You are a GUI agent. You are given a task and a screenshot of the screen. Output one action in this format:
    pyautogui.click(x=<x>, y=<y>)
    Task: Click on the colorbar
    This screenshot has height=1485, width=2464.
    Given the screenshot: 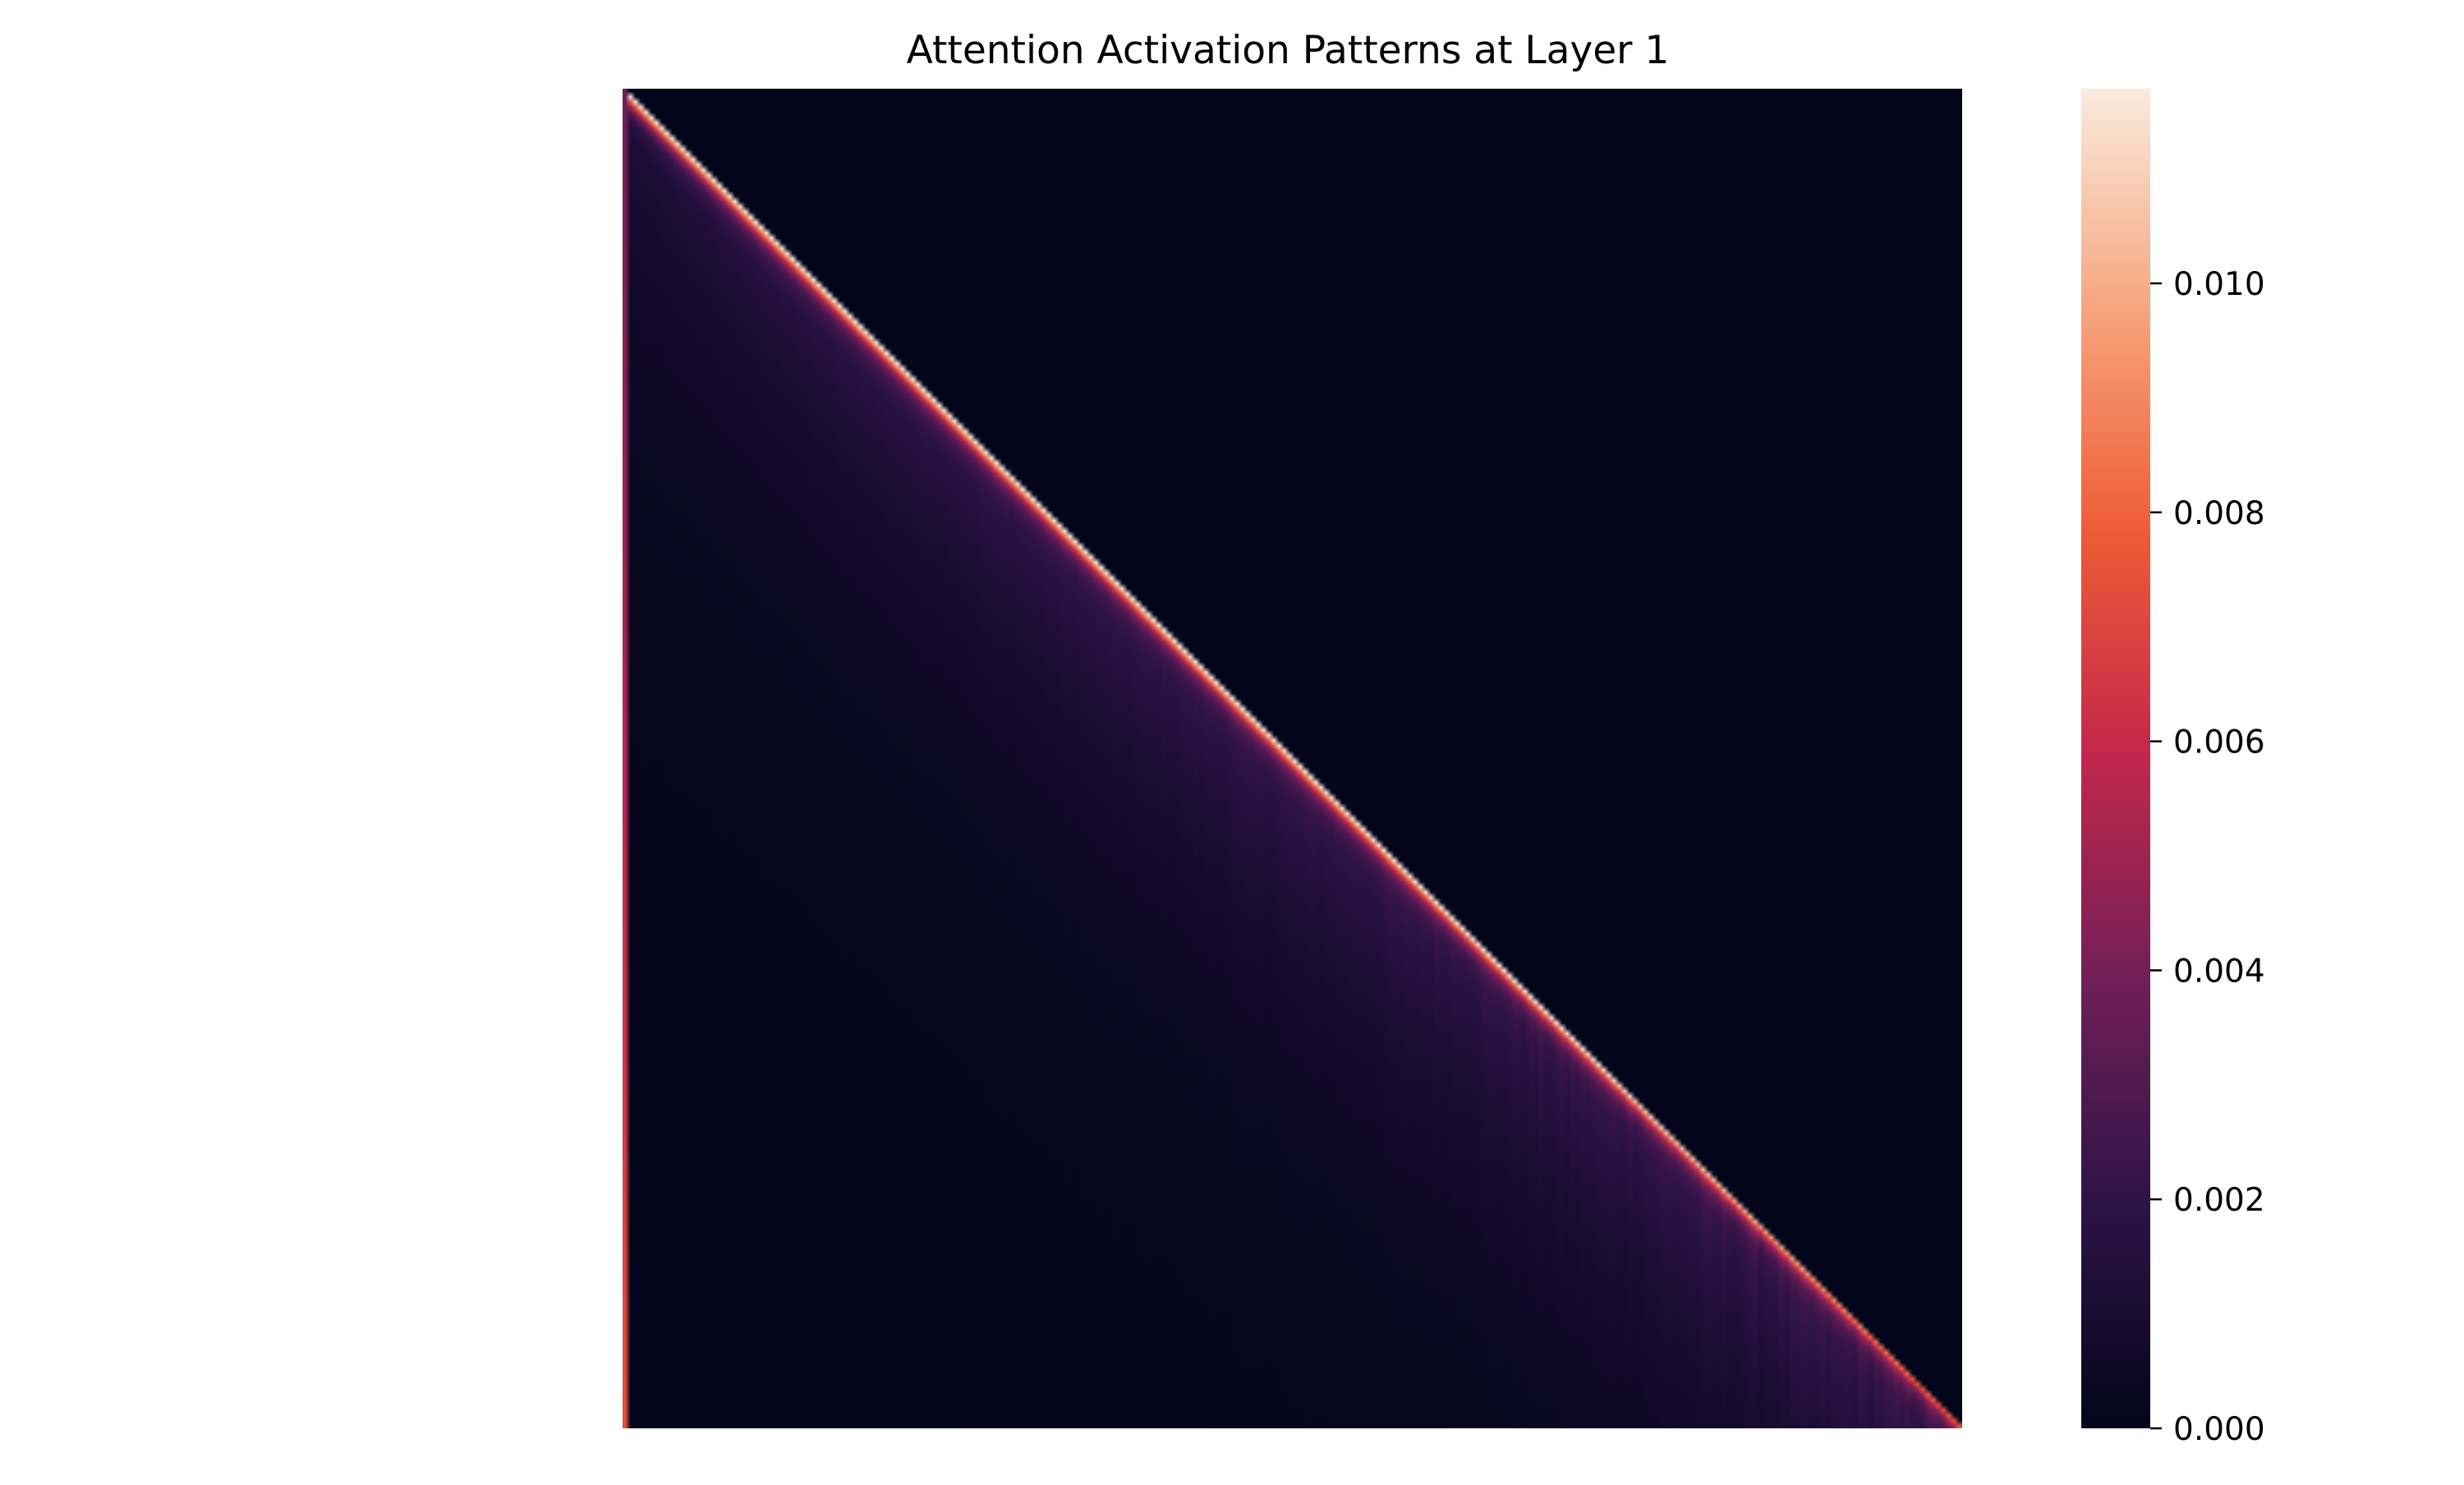 What is the action you would take?
    pyautogui.click(x=2115, y=758)
    